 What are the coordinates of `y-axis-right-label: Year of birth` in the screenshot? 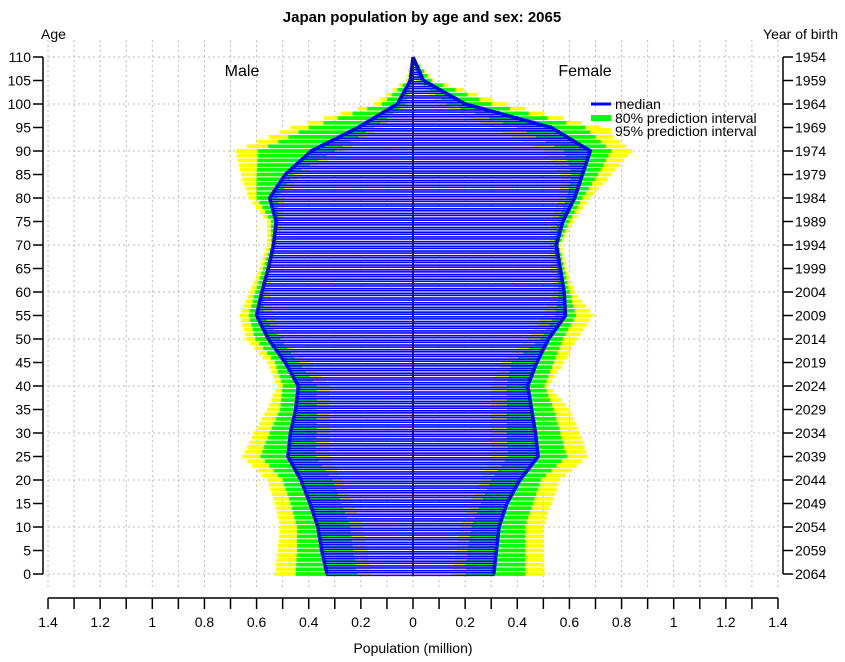 It's located at (800, 34).